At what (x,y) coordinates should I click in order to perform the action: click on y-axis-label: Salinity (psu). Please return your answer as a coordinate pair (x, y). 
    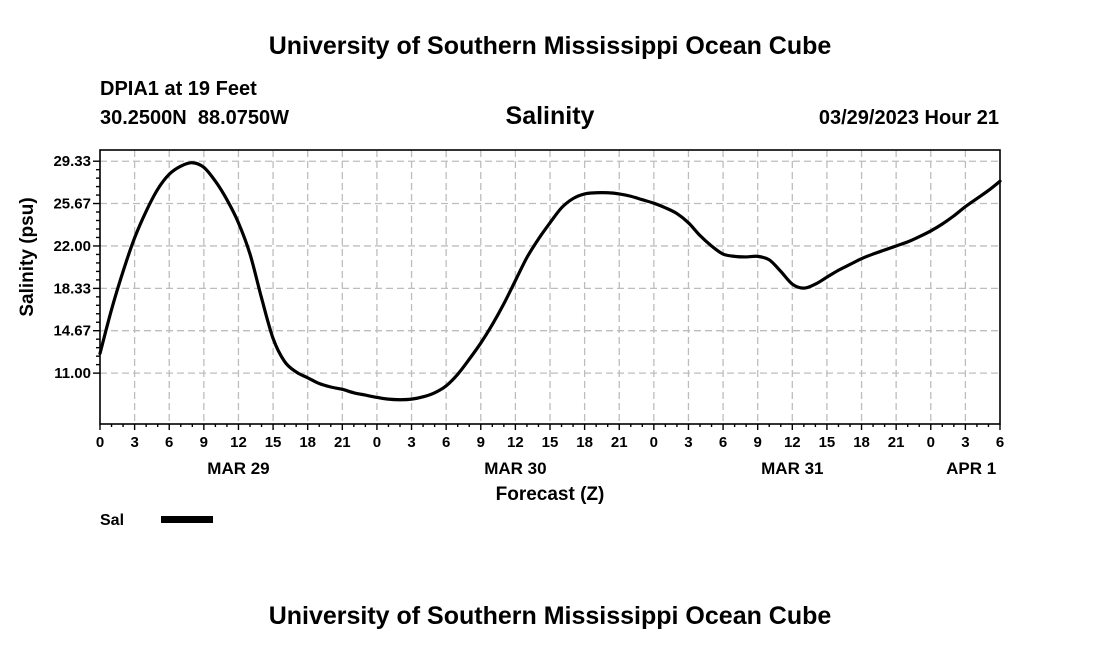
    Looking at the image, I should click on (27, 256).